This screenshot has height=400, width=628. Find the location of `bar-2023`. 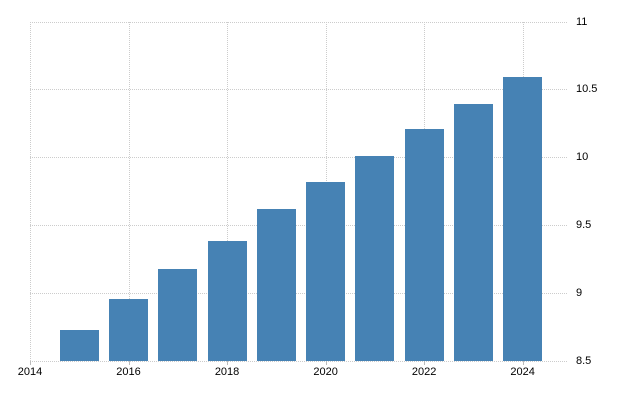

bar-2023 is located at coordinates (473, 232).